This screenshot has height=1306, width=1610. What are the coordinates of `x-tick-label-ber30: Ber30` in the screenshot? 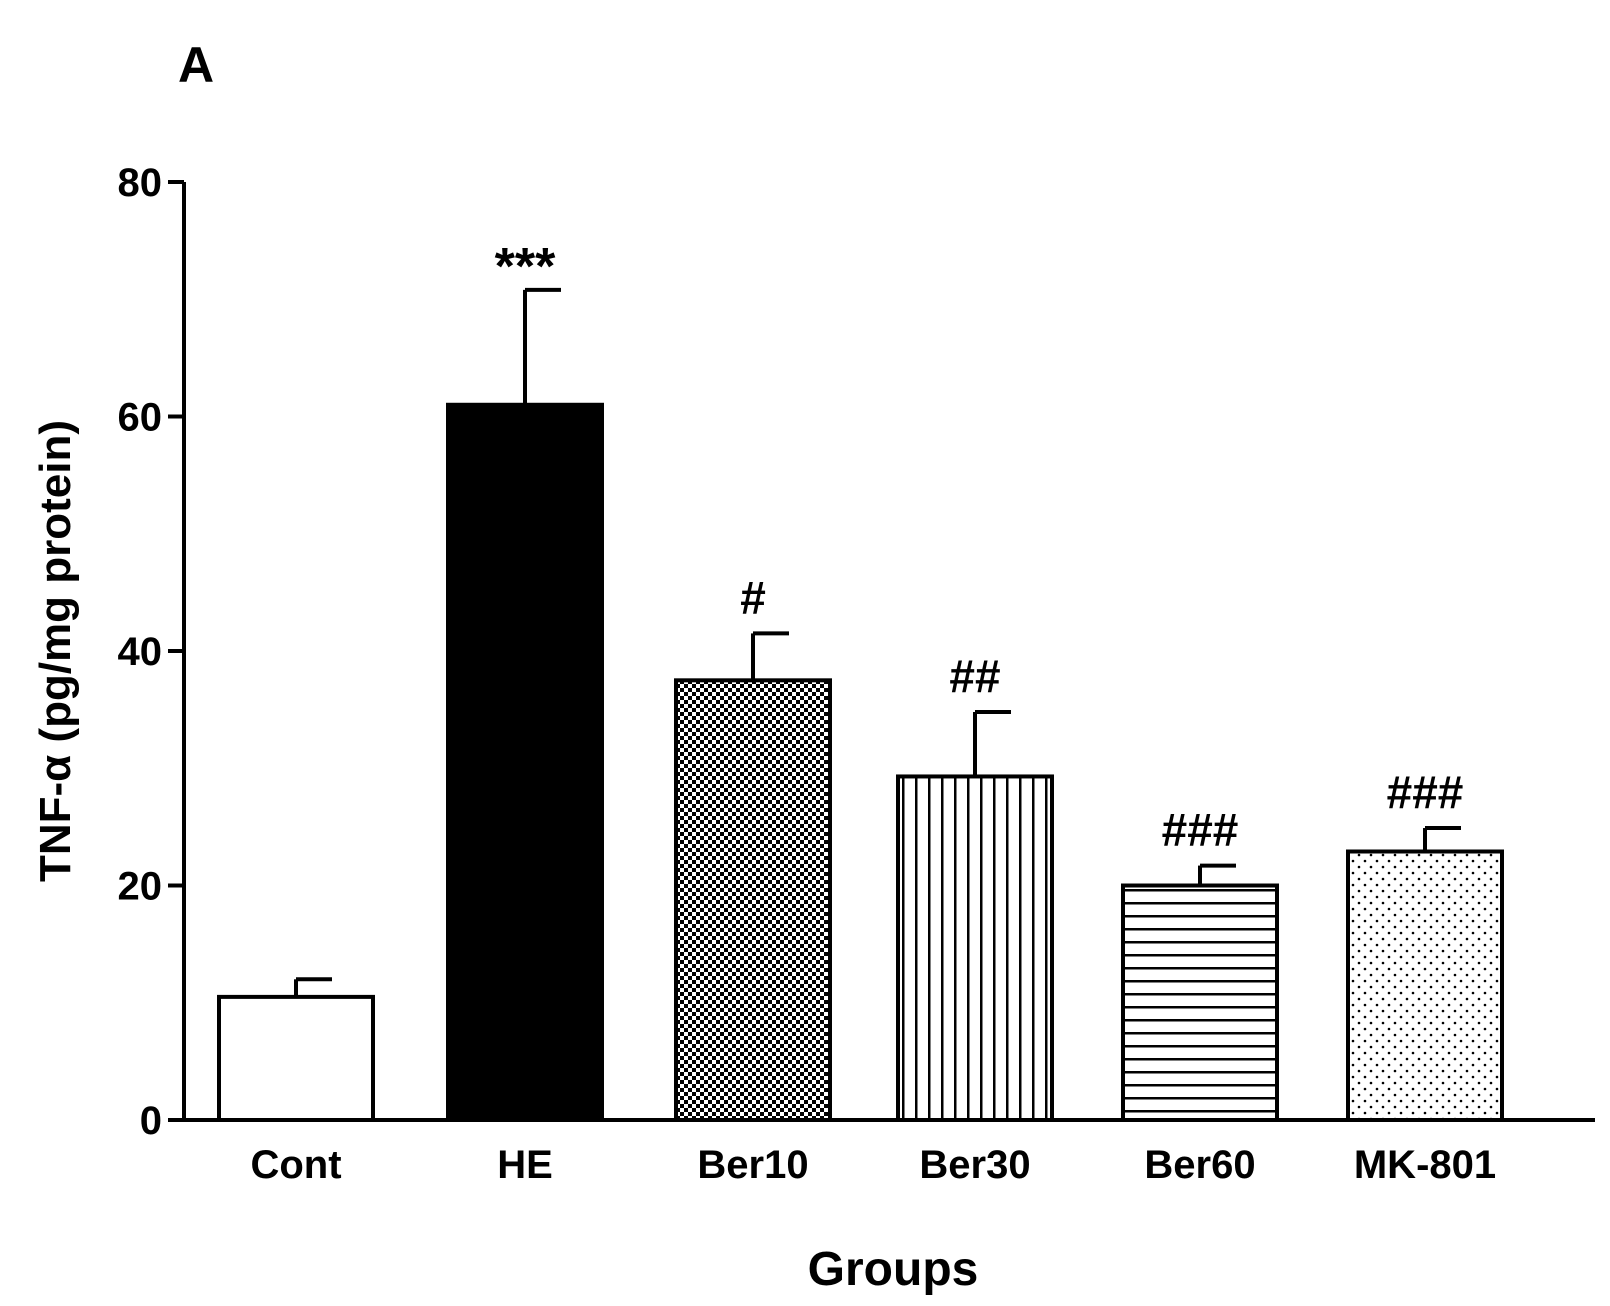 It's located at (974, 1165).